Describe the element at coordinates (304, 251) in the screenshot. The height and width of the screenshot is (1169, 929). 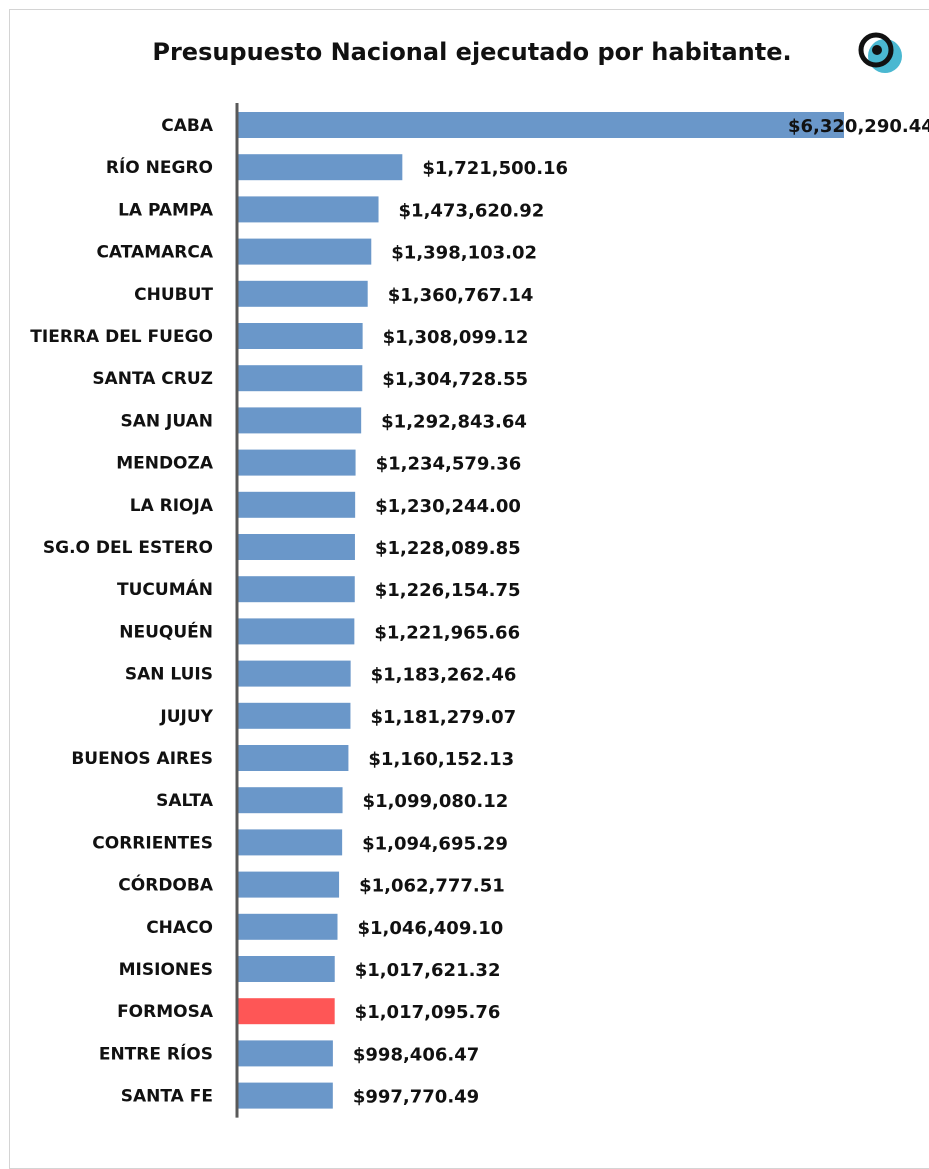
I see `bar-catamarca` at that location.